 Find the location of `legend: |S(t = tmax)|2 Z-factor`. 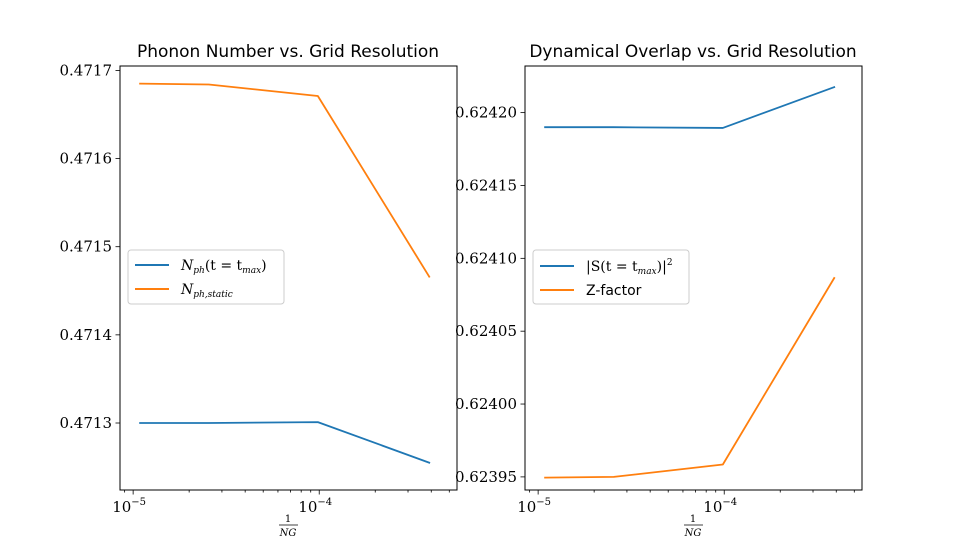

legend: |S(t = tmax)|2 Z-factor is located at coordinates (611, 277).